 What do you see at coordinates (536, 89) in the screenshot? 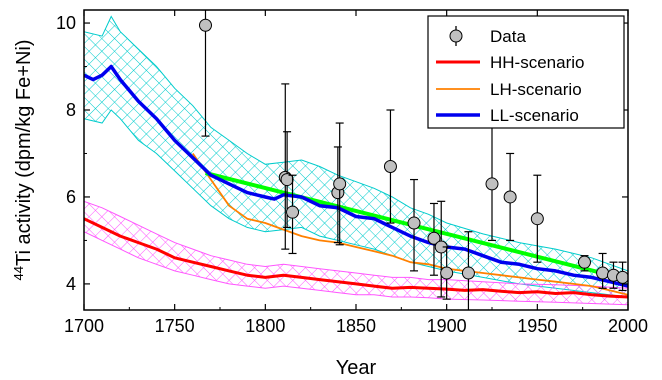
I see `legend-lh-label: LH-scenario` at bounding box center [536, 89].